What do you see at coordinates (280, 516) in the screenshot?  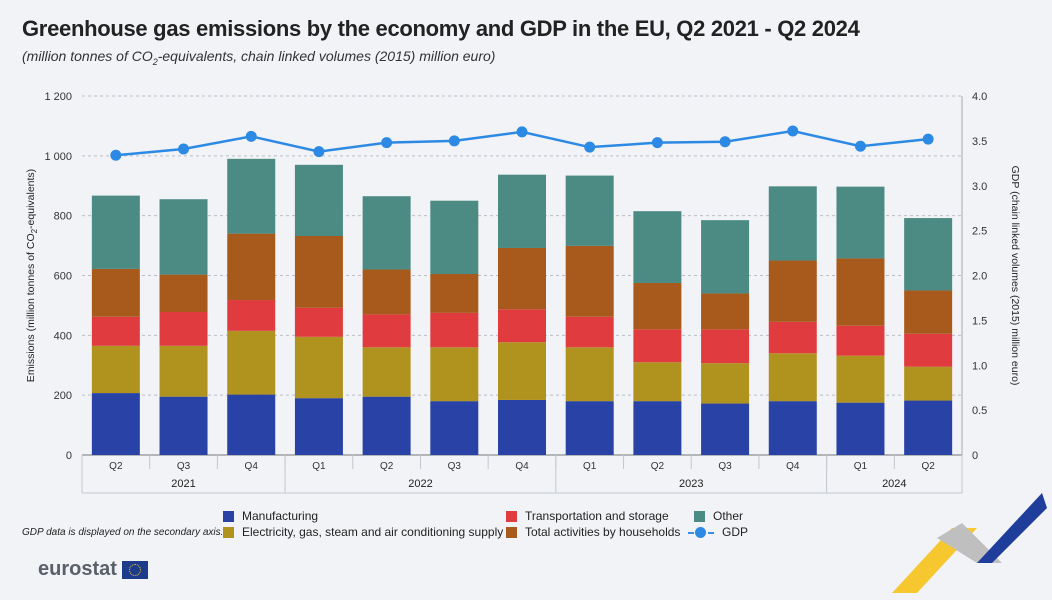 I see `legend-label: Manufacturing` at bounding box center [280, 516].